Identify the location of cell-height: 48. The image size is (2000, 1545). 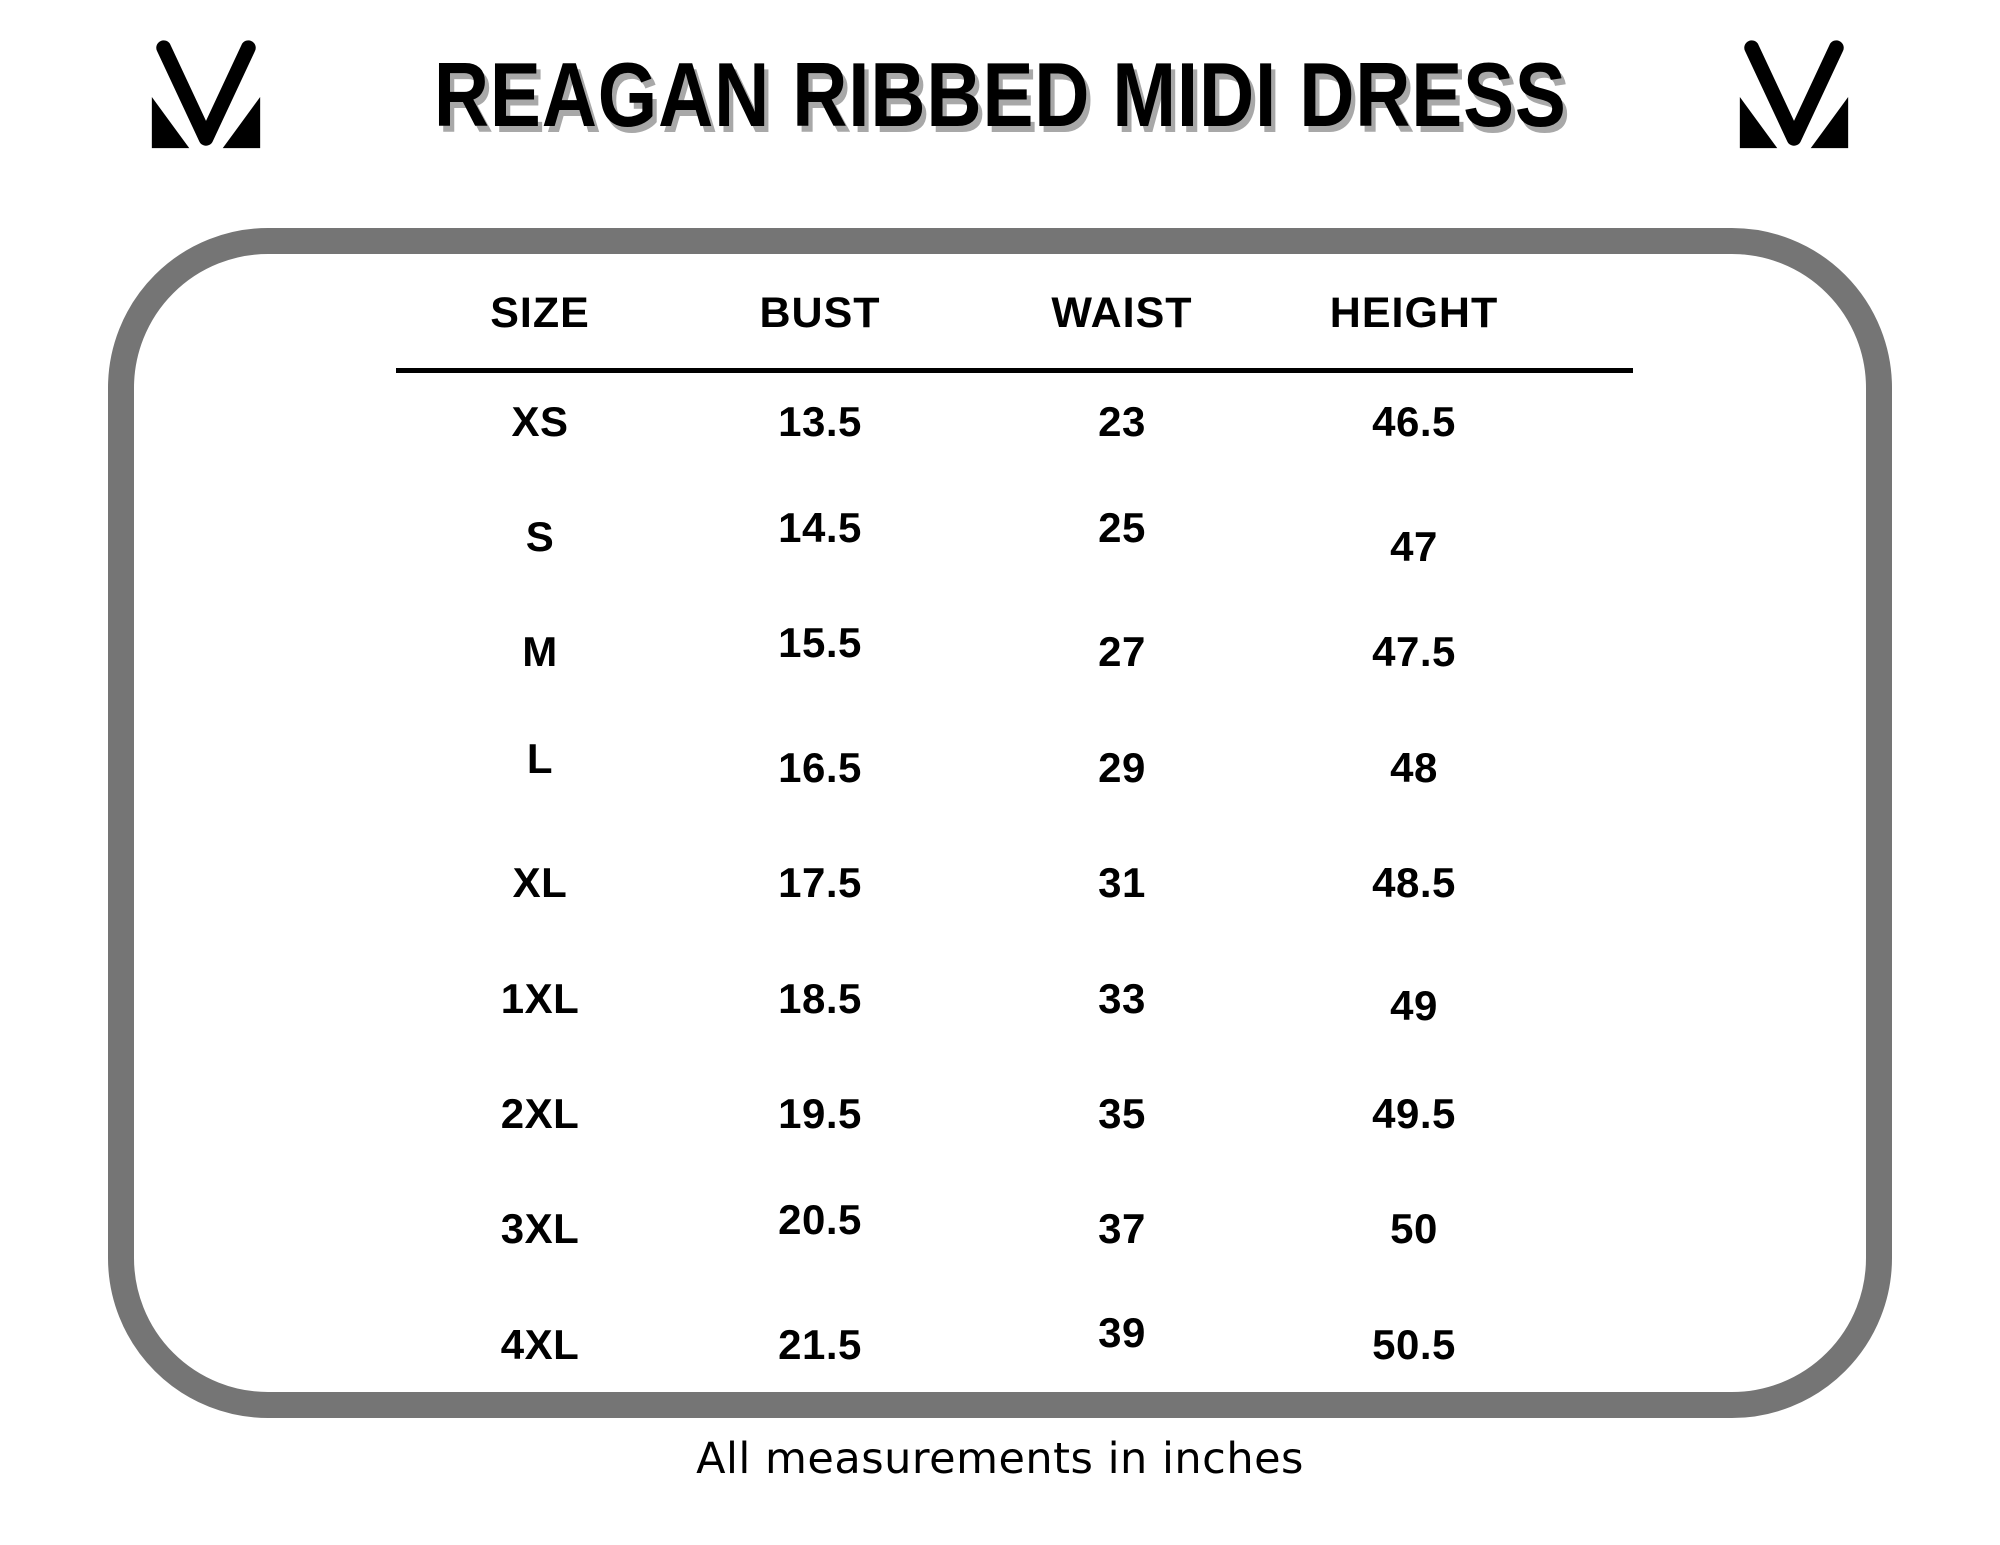
(1414, 767).